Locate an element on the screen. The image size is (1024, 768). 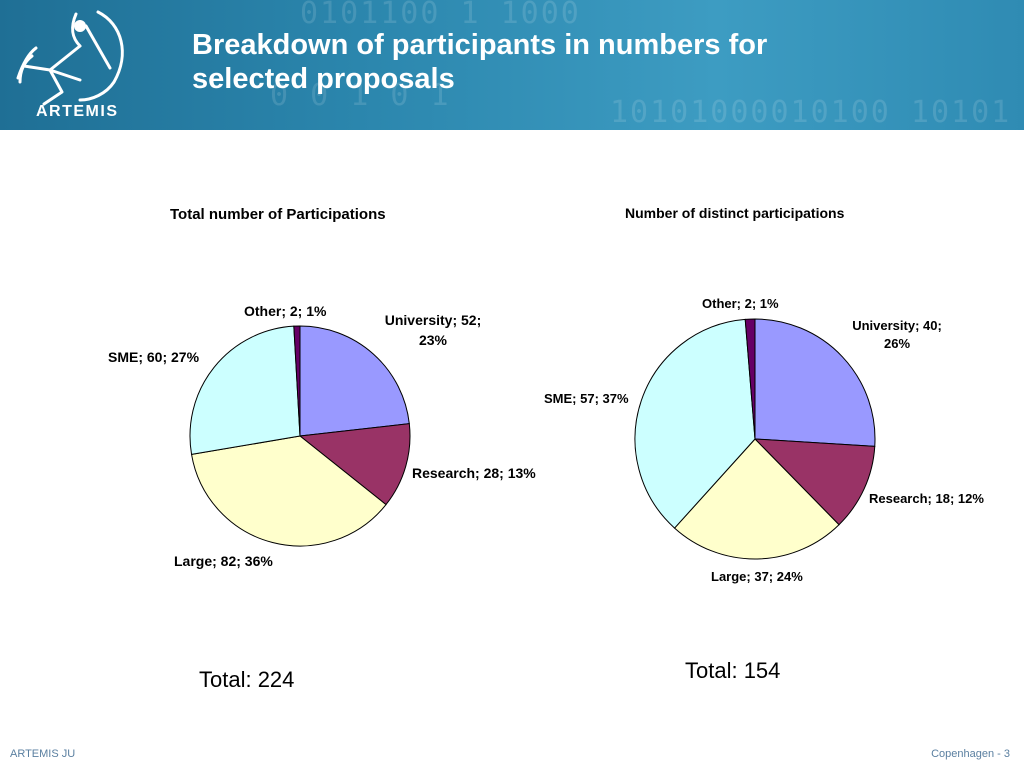
chart1-slice-large is located at coordinates (288, 491).